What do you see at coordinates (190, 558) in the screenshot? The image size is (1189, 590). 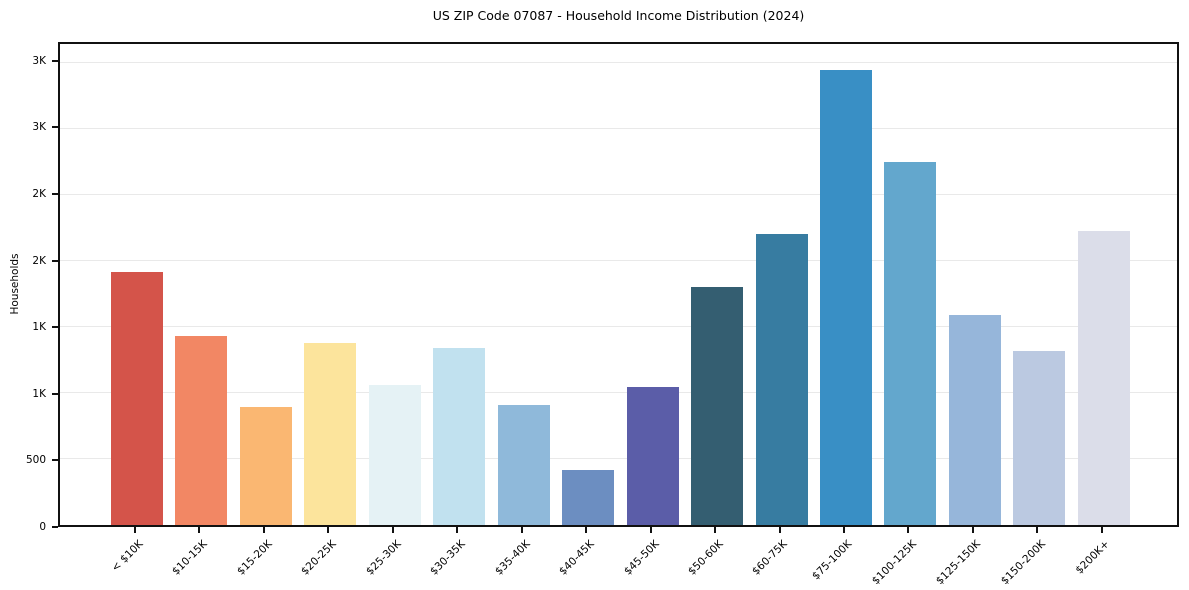 I see `x-tick-label: $10-15K` at bounding box center [190, 558].